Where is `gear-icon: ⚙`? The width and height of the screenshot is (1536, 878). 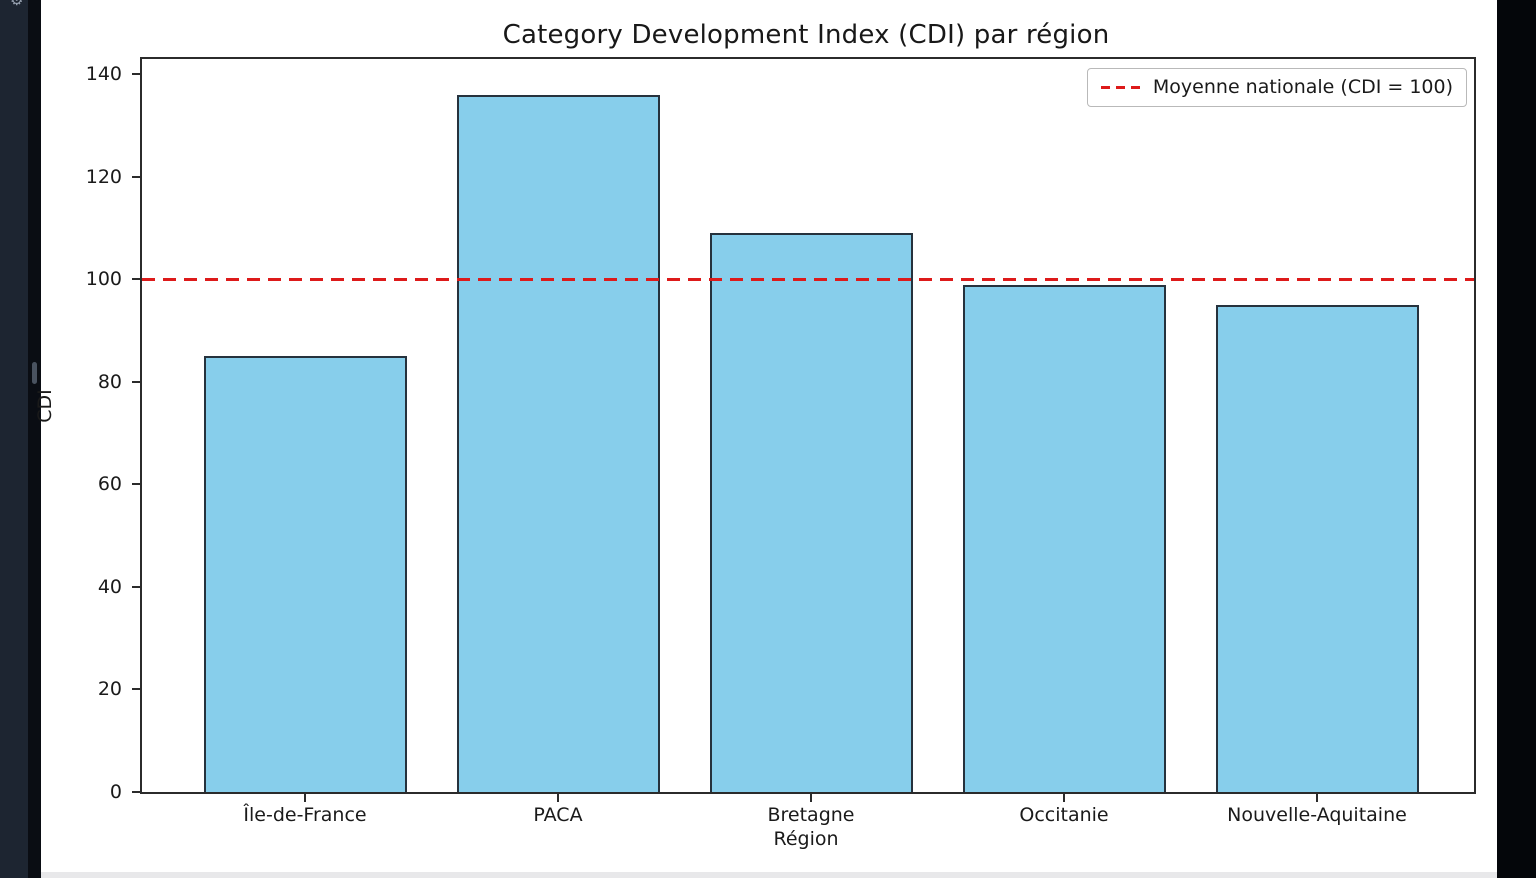
gear-icon: ⚙ is located at coordinates (17, 4).